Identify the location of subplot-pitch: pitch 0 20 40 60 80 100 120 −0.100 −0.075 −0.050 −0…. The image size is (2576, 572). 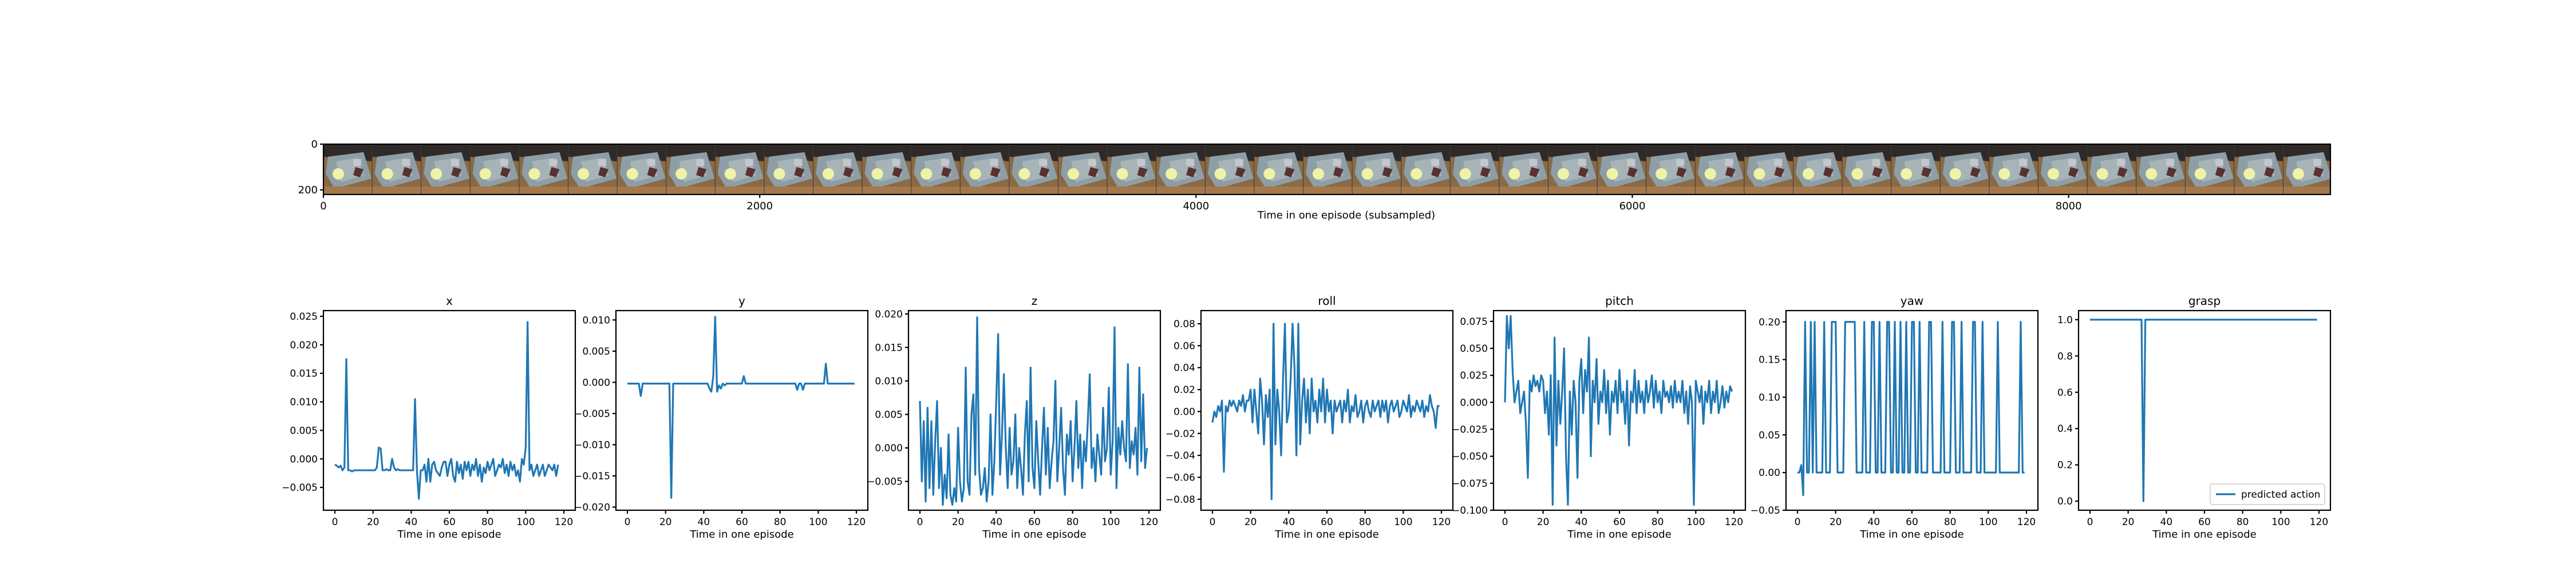
(1599, 417).